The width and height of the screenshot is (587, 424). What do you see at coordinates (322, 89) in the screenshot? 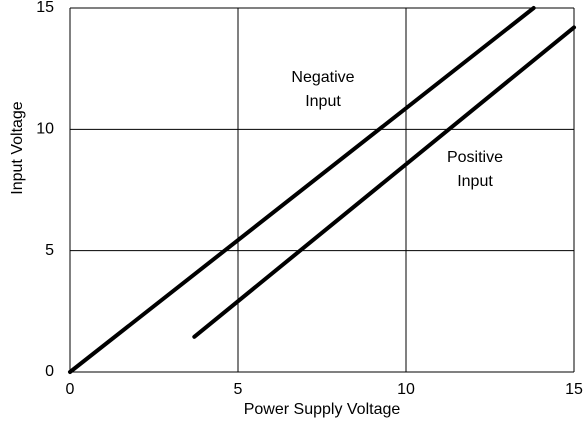
I see `annotation: Negative Input` at bounding box center [322, 89].